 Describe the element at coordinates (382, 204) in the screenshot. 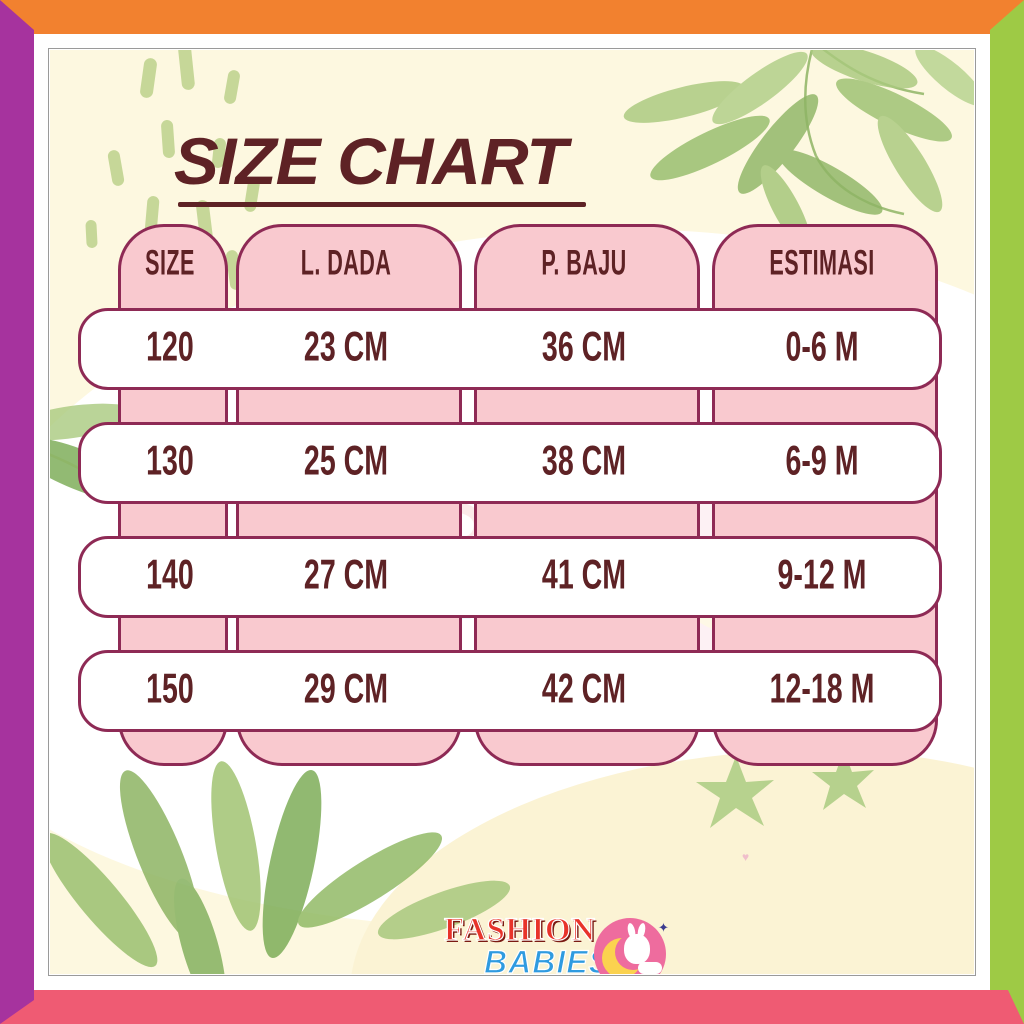

I see `title-underline` at that location.